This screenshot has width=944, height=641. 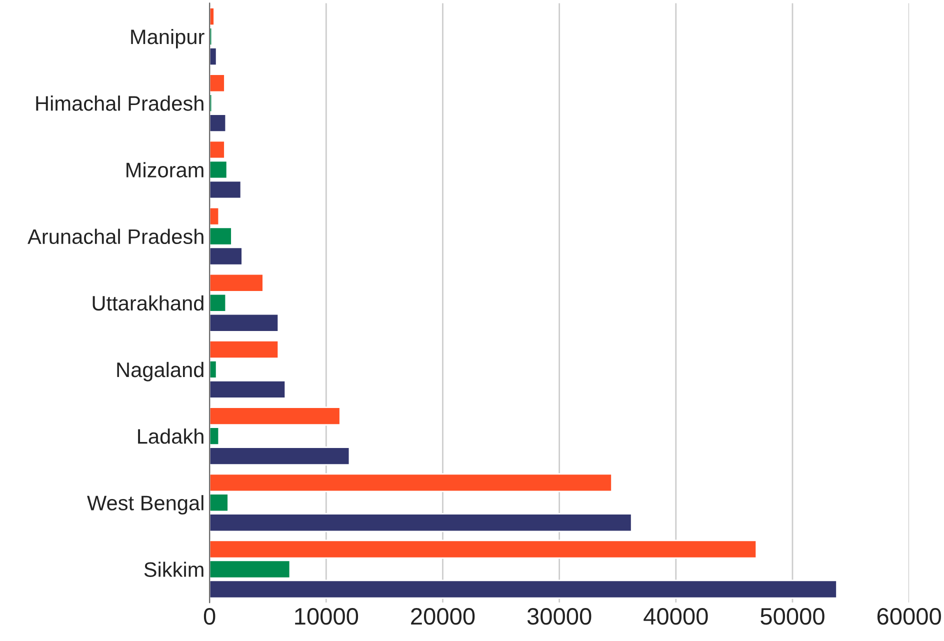 I want to click on x-tick-label: 0, so click(x=210, y=616).